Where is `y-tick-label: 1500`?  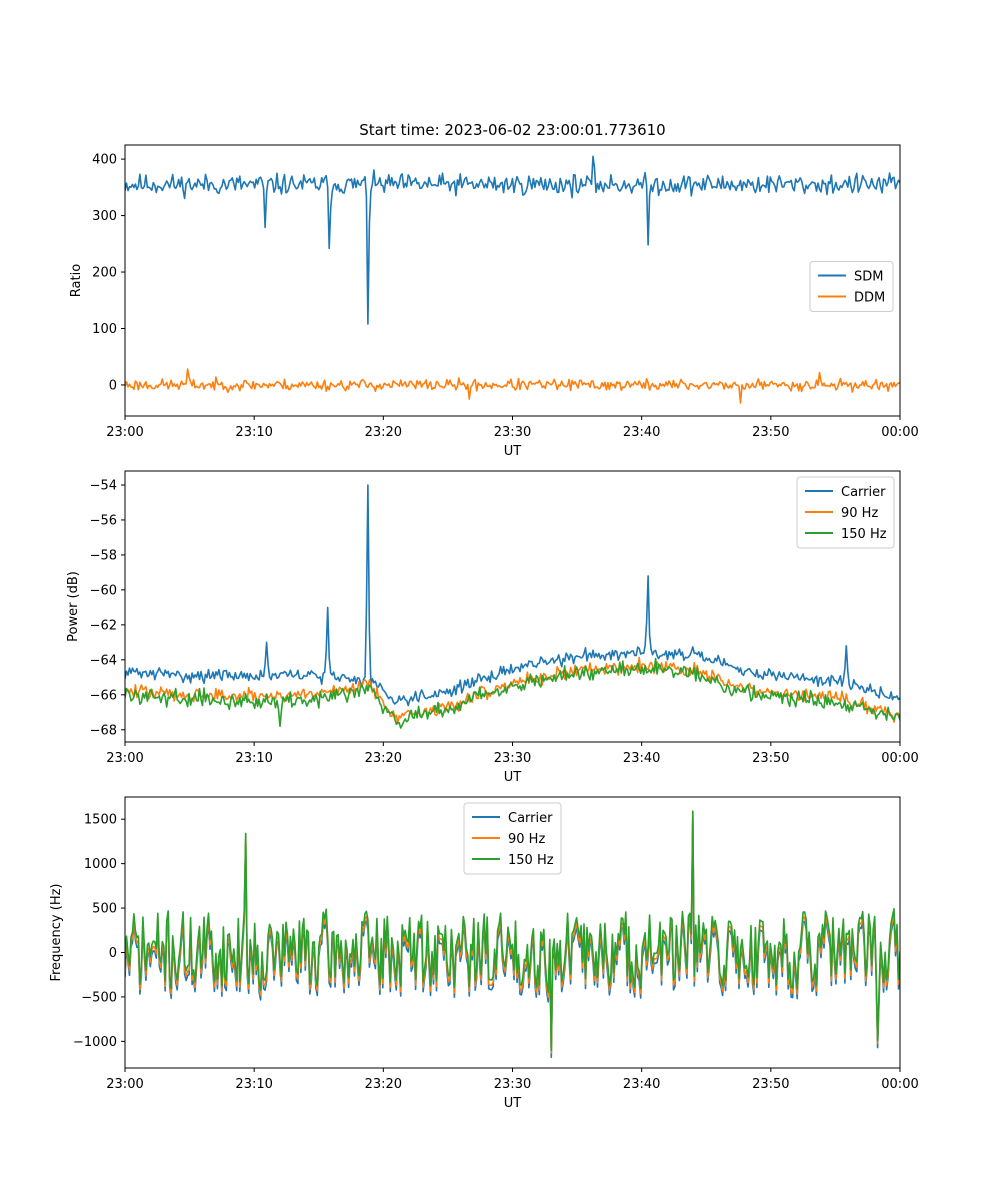
y-tick-label: 1500 is located at coordinates (100, 820).